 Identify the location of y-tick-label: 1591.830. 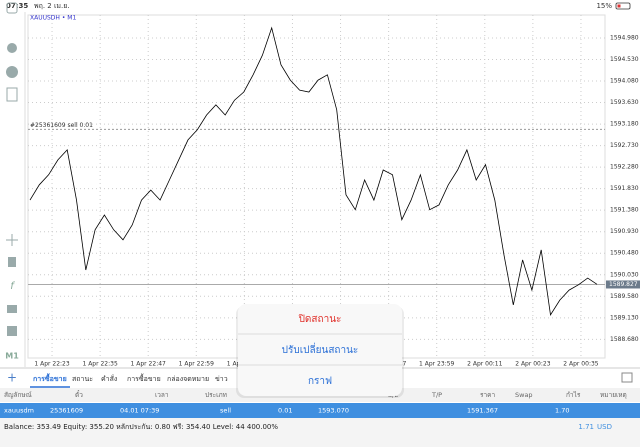
(624, 188).